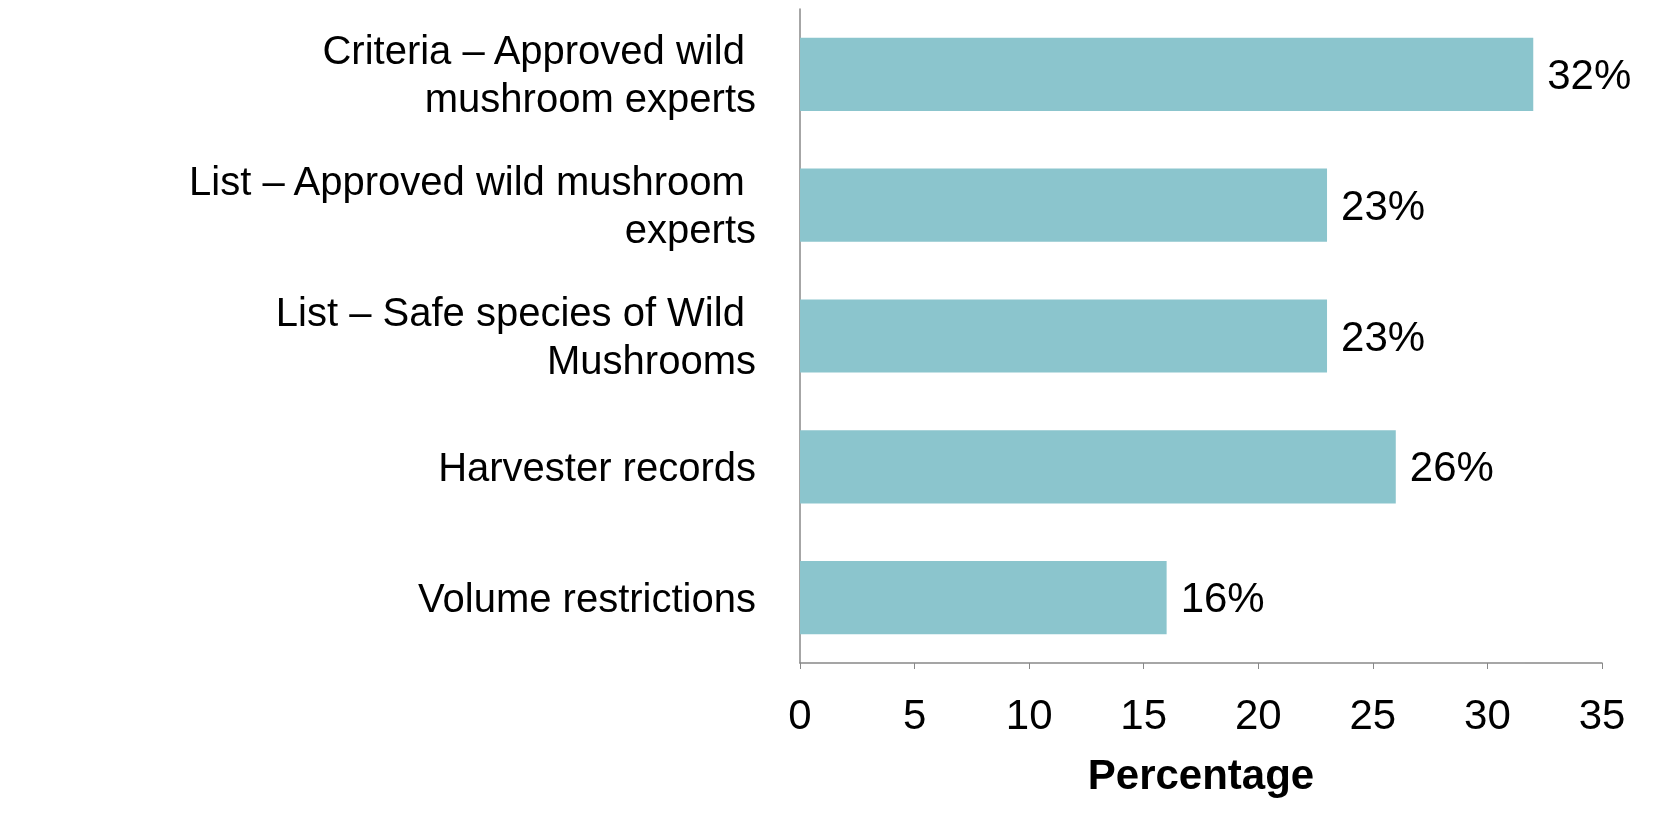 The height and width of the screenshot is (822, 1671). What do you see at coordinates (1258, 714) in the screenshot?
I see `x-tick-label: 20` at bounding box center [1258, 714].